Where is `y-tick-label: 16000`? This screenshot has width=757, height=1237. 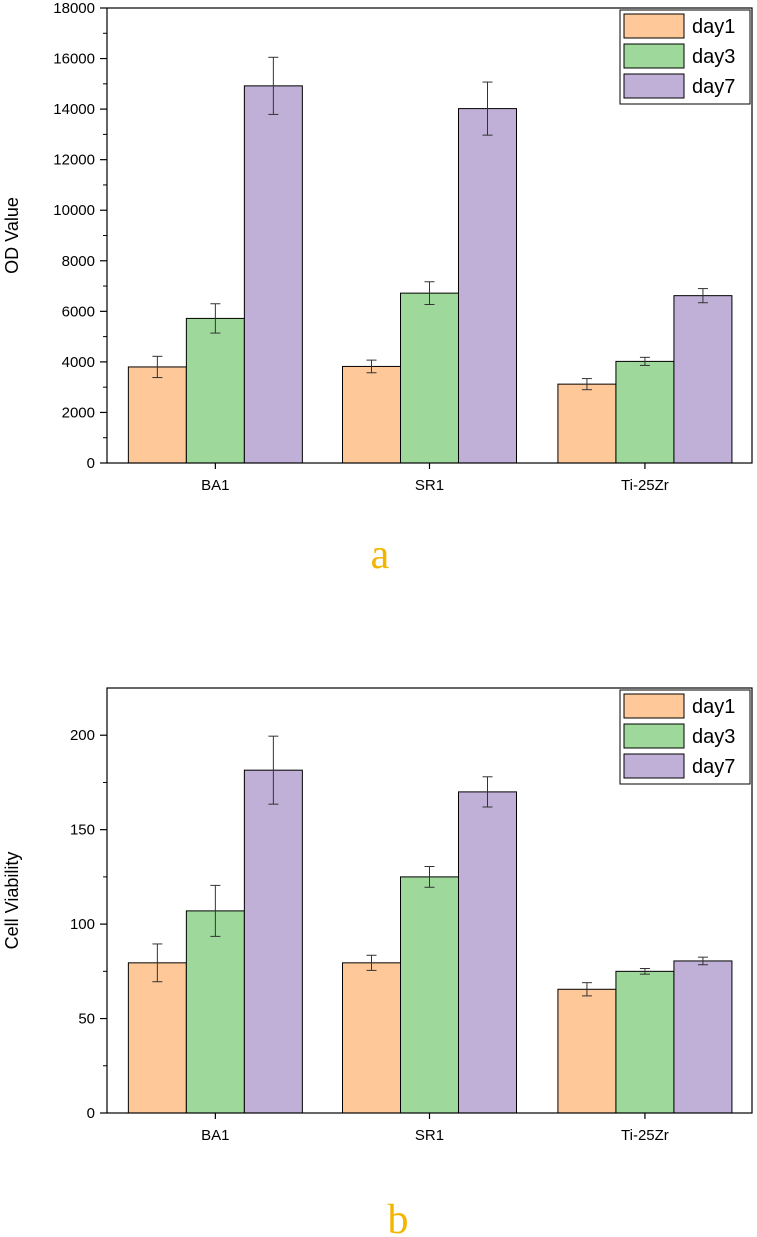 y-tick-label: 16000 is located at coordinates (74, 59).